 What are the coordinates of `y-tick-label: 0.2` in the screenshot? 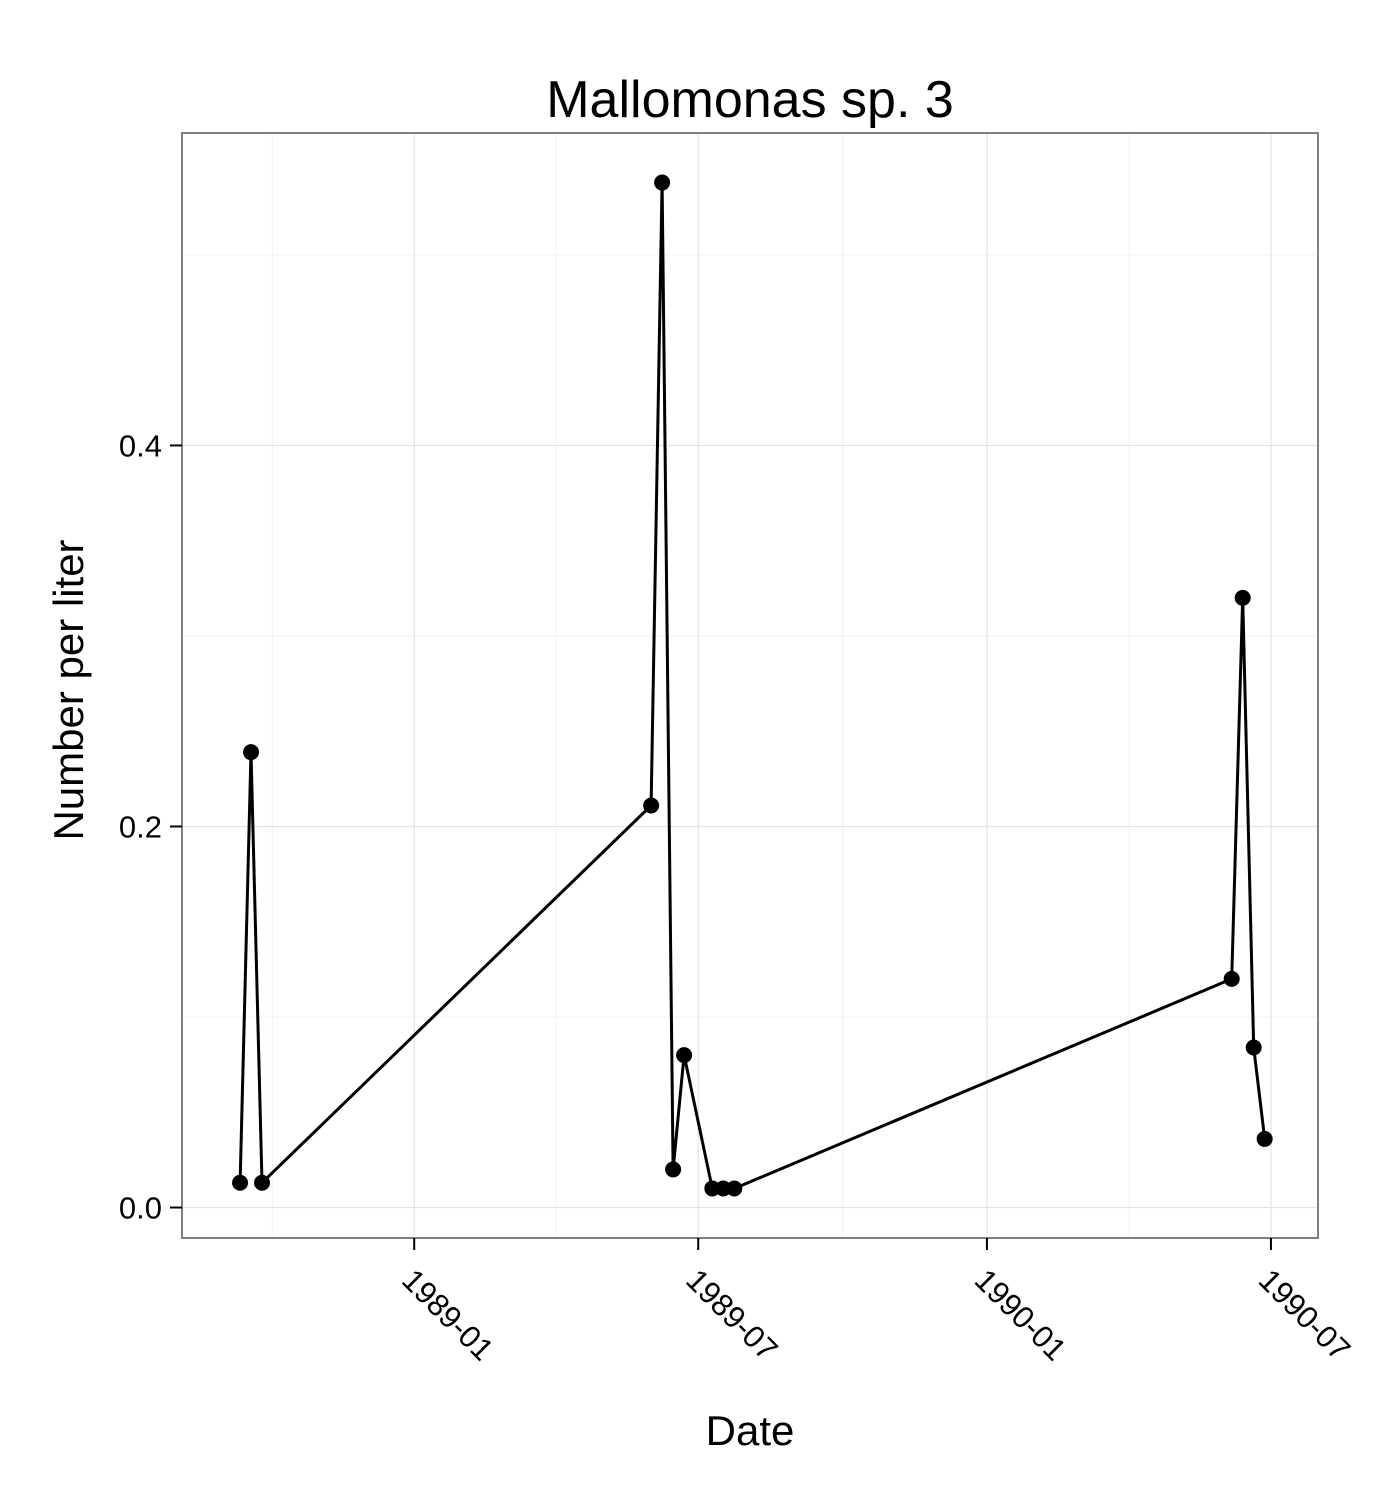 It's located at (140, 826).